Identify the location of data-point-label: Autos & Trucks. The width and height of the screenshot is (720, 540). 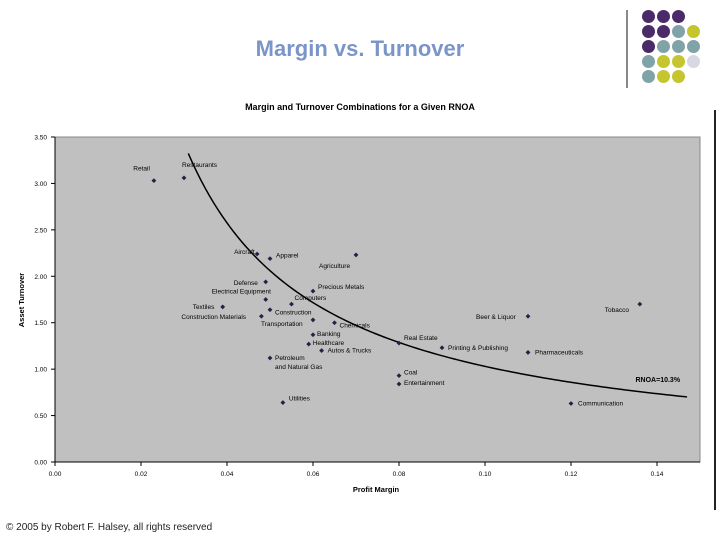
(350, 351).